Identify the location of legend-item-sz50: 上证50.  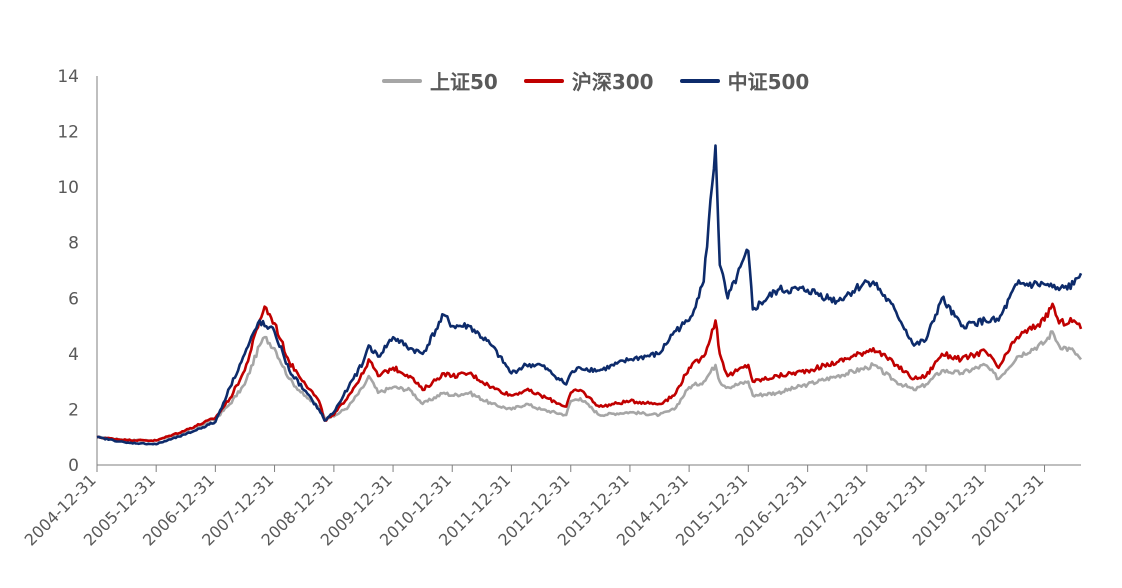
(440, 80).